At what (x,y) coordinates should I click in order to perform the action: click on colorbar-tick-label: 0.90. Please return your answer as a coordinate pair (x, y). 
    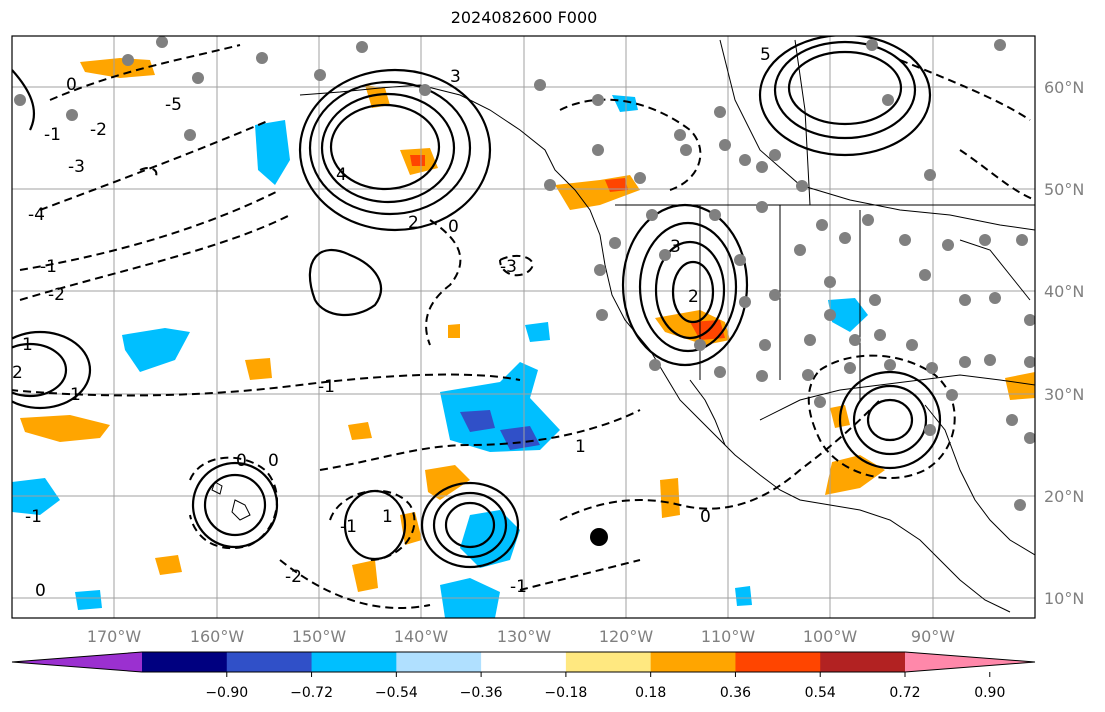
    Looking at the image, I should click on (989, 693).